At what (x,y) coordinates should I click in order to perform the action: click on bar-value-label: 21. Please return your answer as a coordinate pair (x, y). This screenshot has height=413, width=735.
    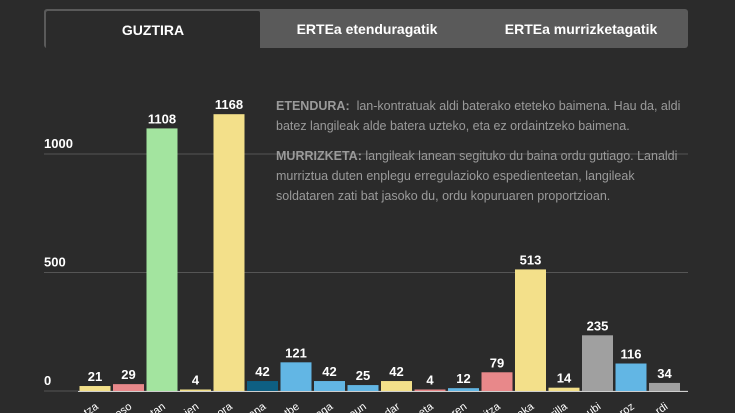
    Looking at the image, I should click on (95, 376).